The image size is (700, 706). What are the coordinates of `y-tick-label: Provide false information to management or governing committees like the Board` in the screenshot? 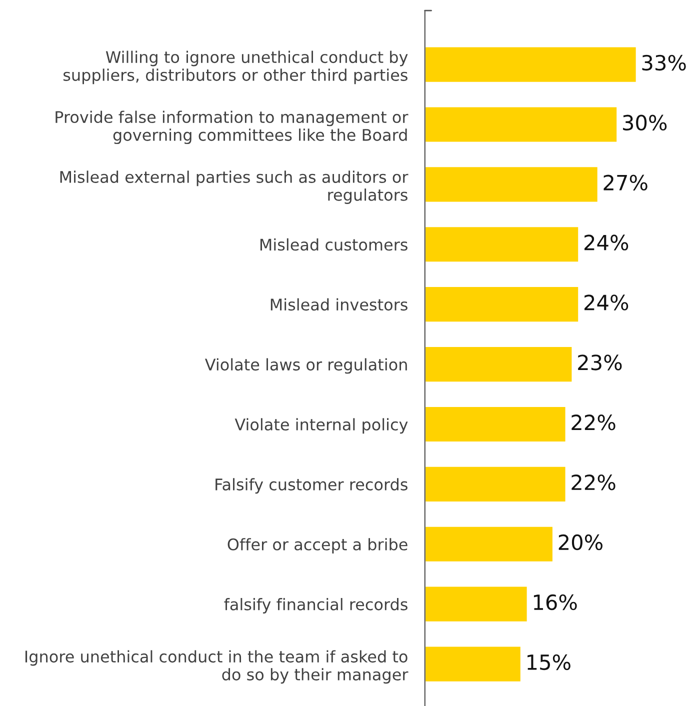 It's located at (232, 127).